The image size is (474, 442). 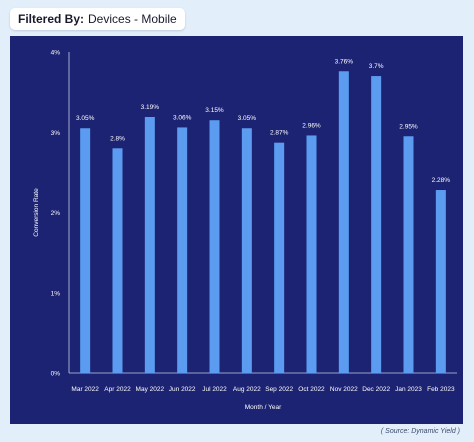 What do you see at coordinates (441, 180) in the screenshot?
I see `bar-value-label: 2.28%` at bounding box center [441, 180].